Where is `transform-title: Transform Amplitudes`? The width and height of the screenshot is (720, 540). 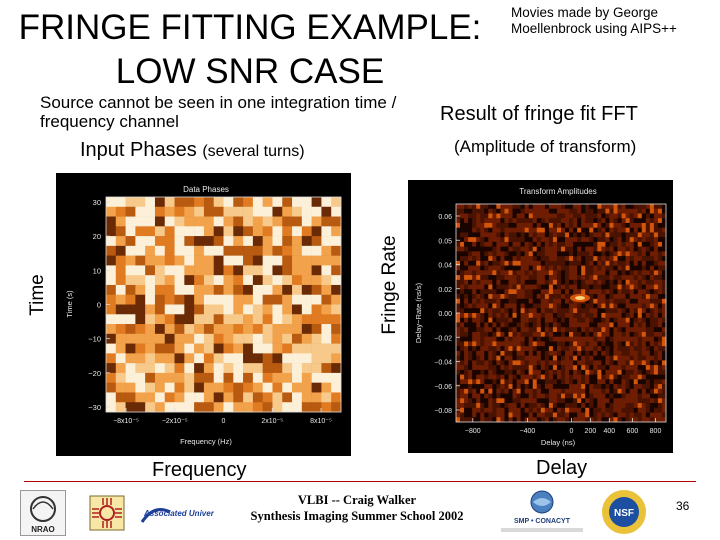
transform-title: Transform Amplitudes is located at coordinates (558, 191).